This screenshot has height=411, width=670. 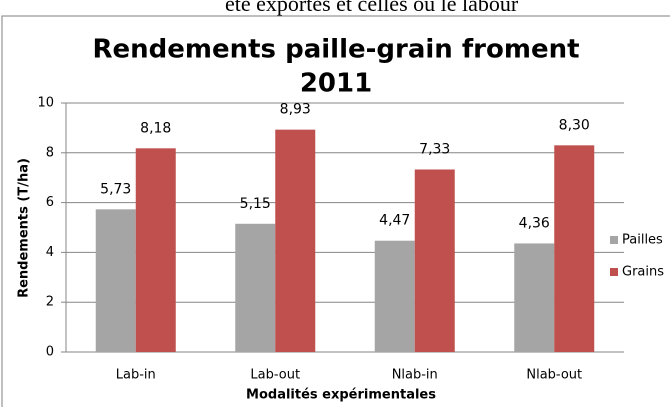 I want to click on y-tick-label: 10, so click(x=45, y=103).